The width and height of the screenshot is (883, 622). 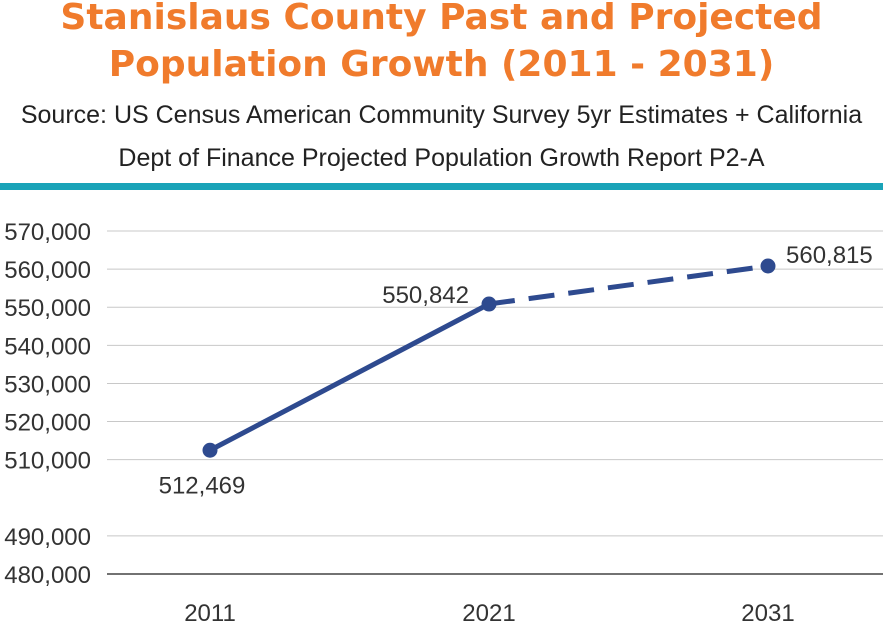 I want to click on y-tick-label: 570,000, so click(x=47, y=232).